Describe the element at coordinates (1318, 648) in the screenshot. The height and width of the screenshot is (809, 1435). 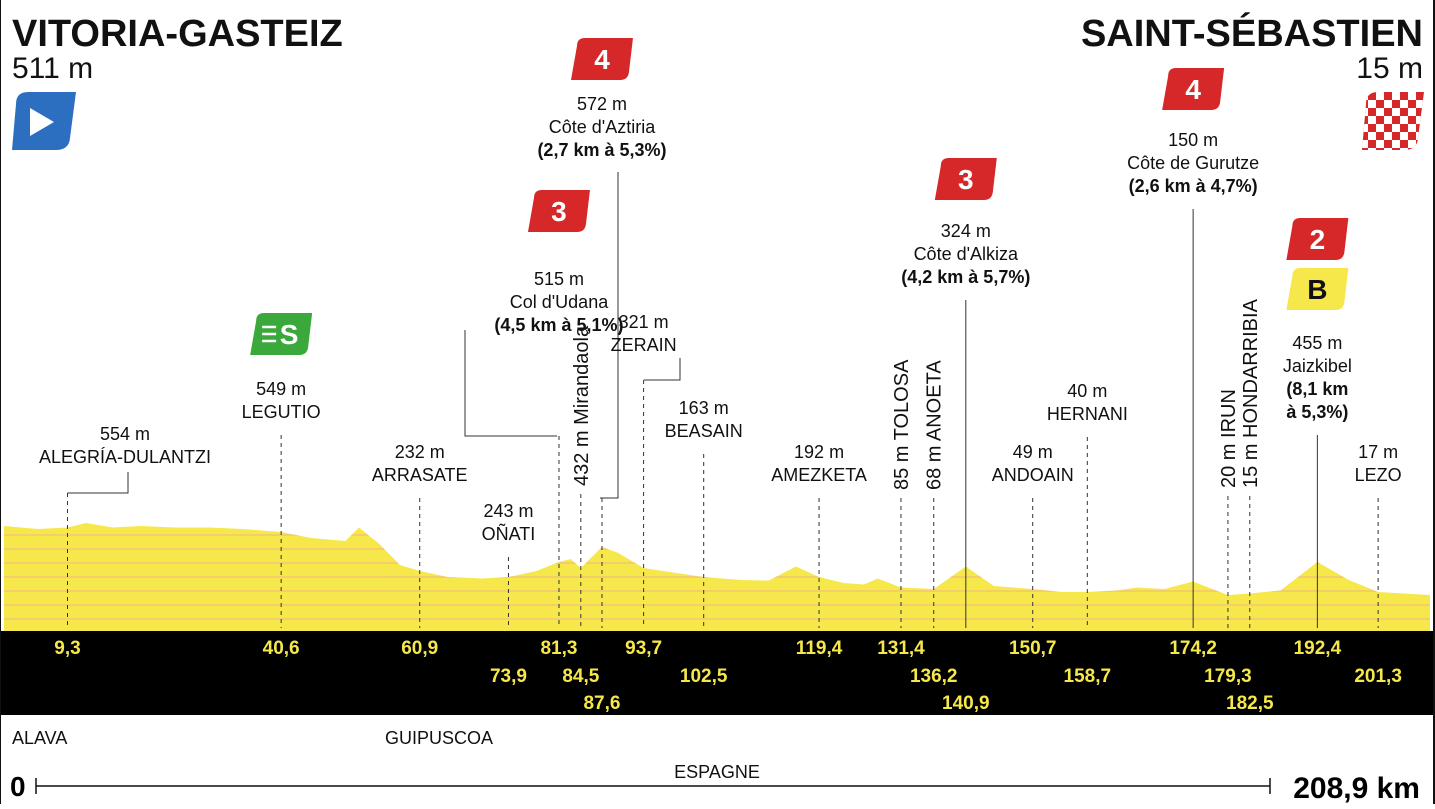
I see `distance-label: 192,4` at that location.